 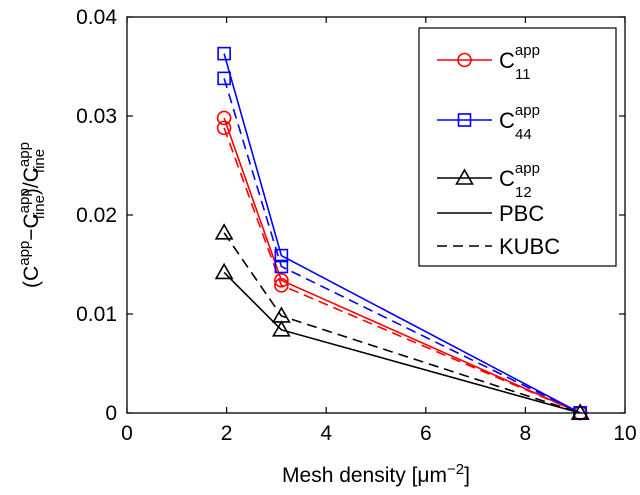 I want to click on legend-entry-c12: Capp 12, so click(x=488, y=180).